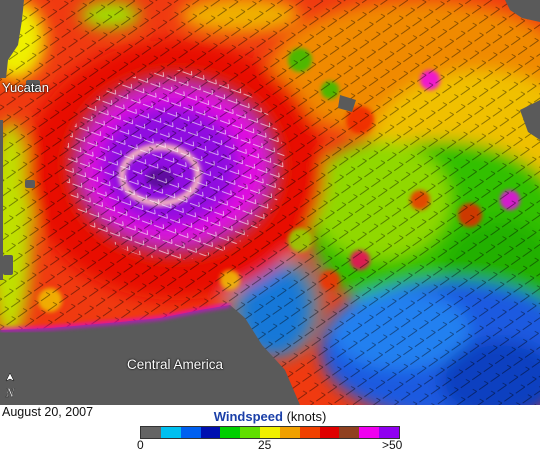  Describe the element at coordinates (48, 412) in the screenshot. I see `date-label: August 20, 2007` at that location.